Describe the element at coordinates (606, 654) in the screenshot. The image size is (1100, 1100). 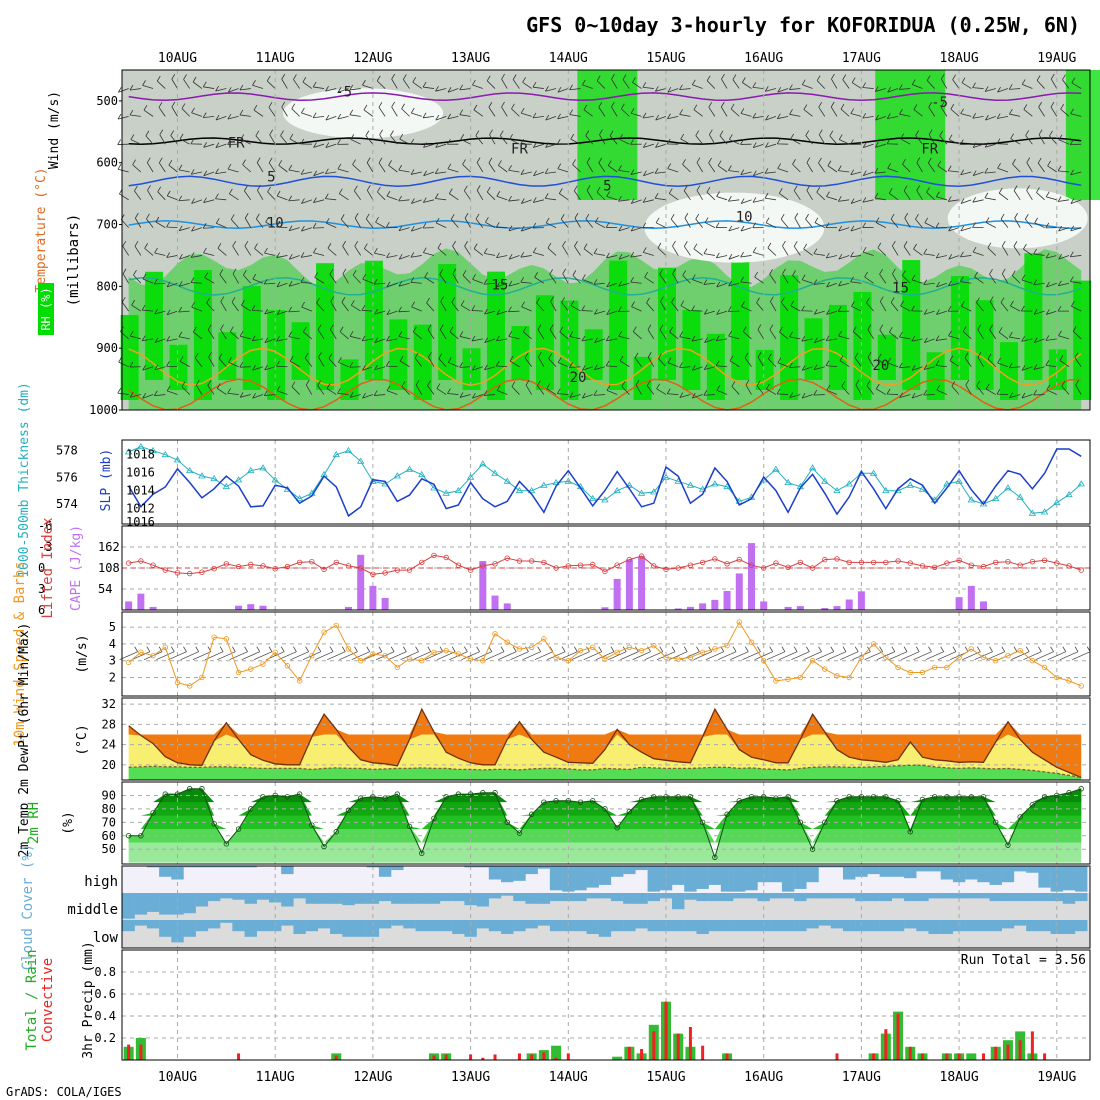
I see `wind10-frame` at that location.